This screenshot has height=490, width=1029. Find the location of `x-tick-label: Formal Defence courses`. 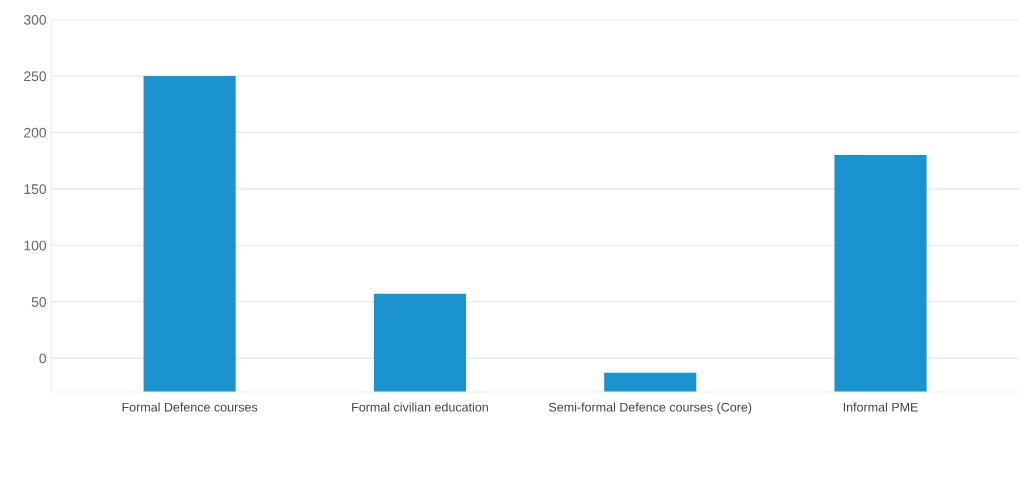

x-tick-label: Formal Defence courses is located at coordinates (190, 407).